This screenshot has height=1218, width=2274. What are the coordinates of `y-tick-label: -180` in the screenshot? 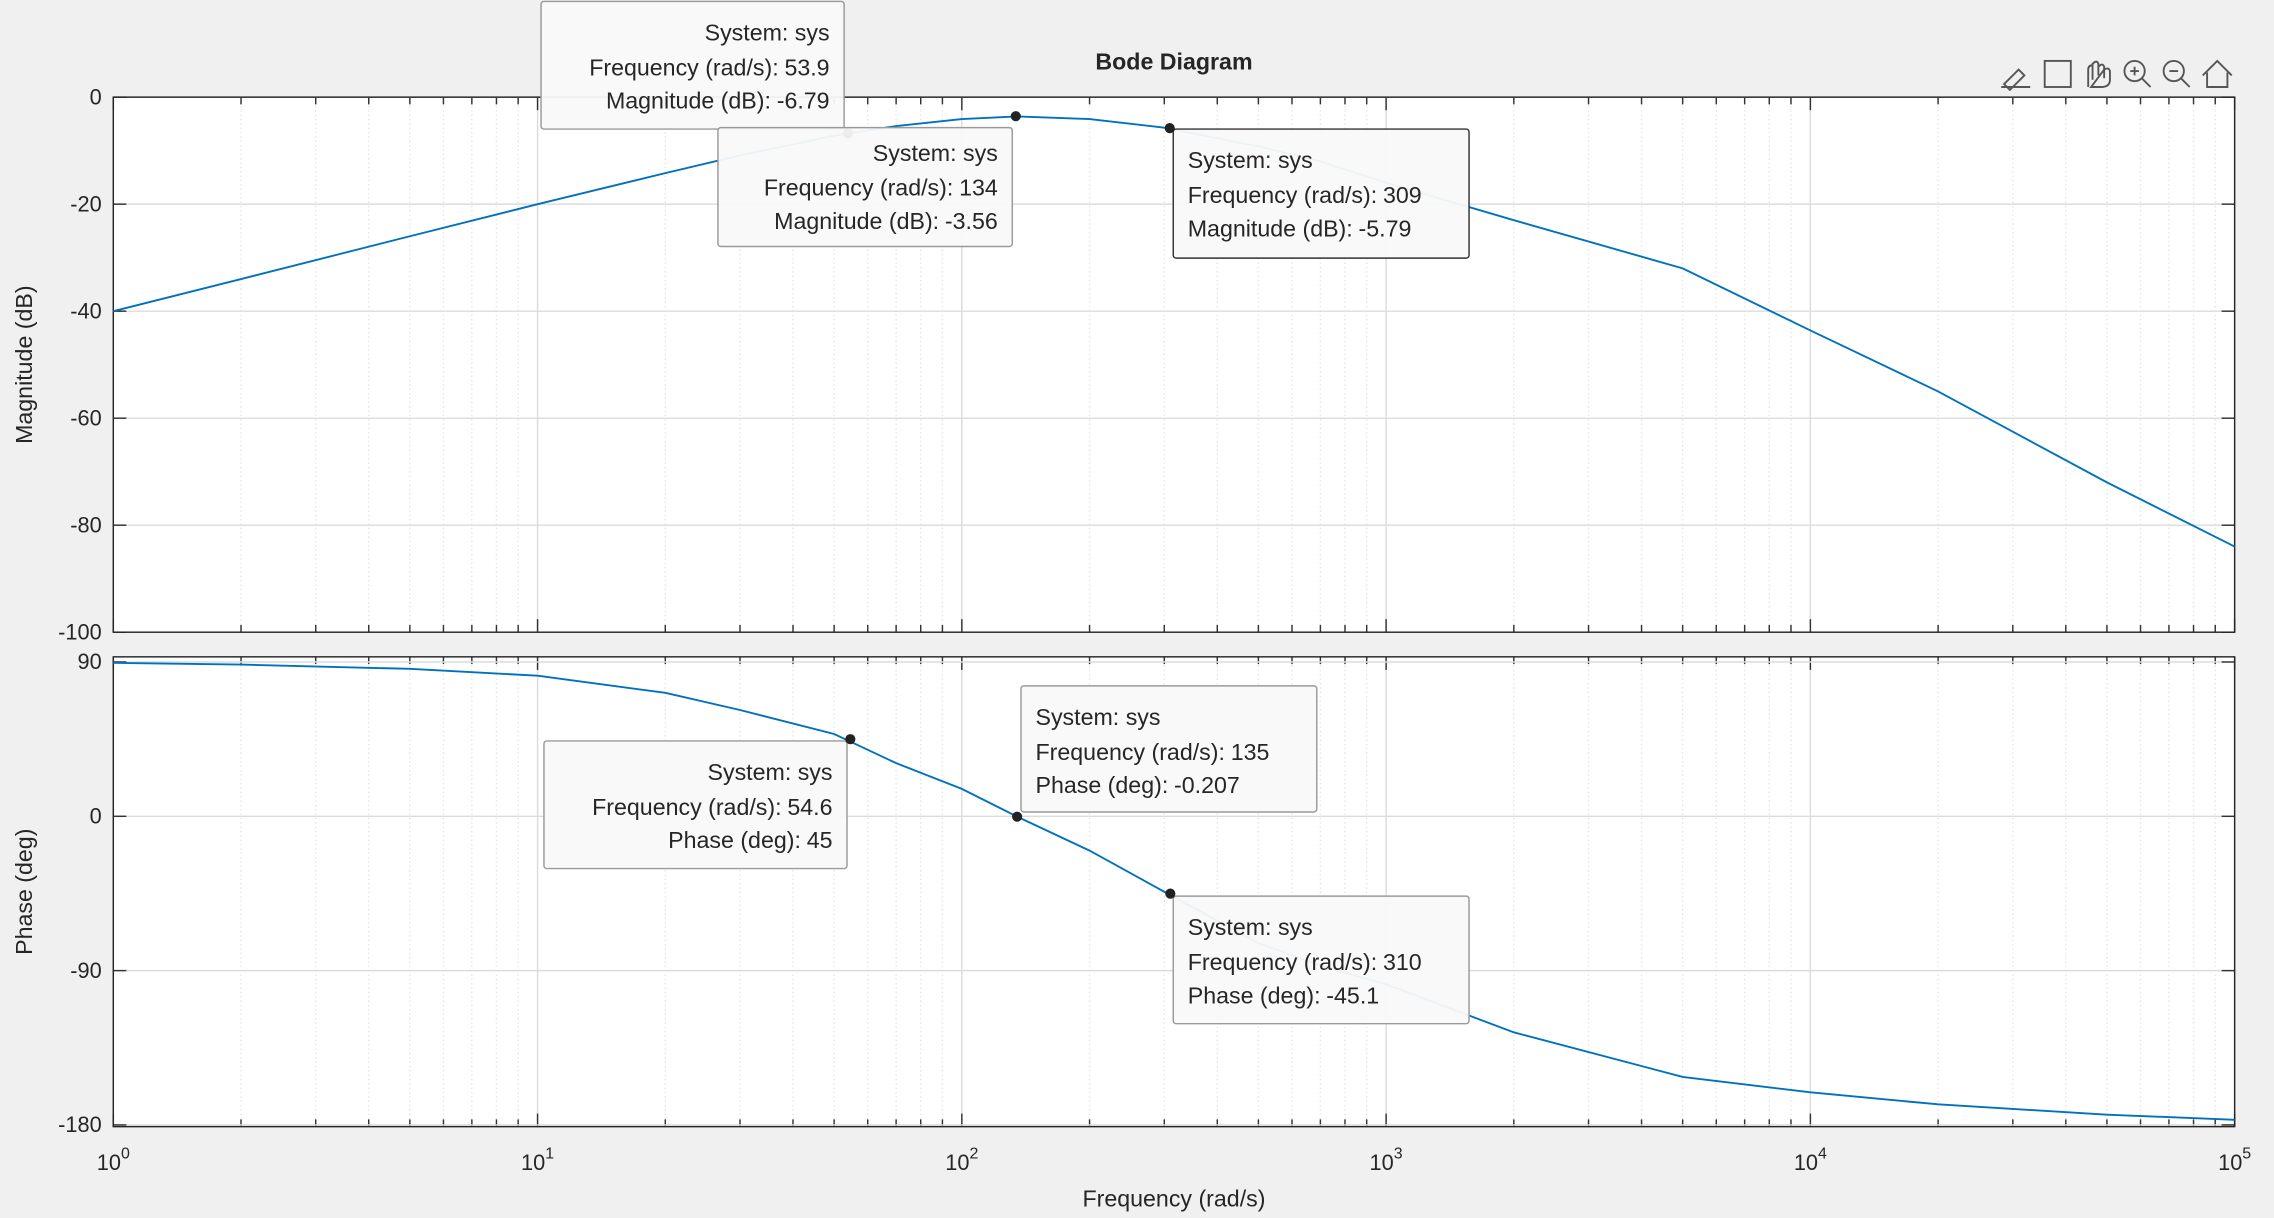 It's located at (80, 1124).